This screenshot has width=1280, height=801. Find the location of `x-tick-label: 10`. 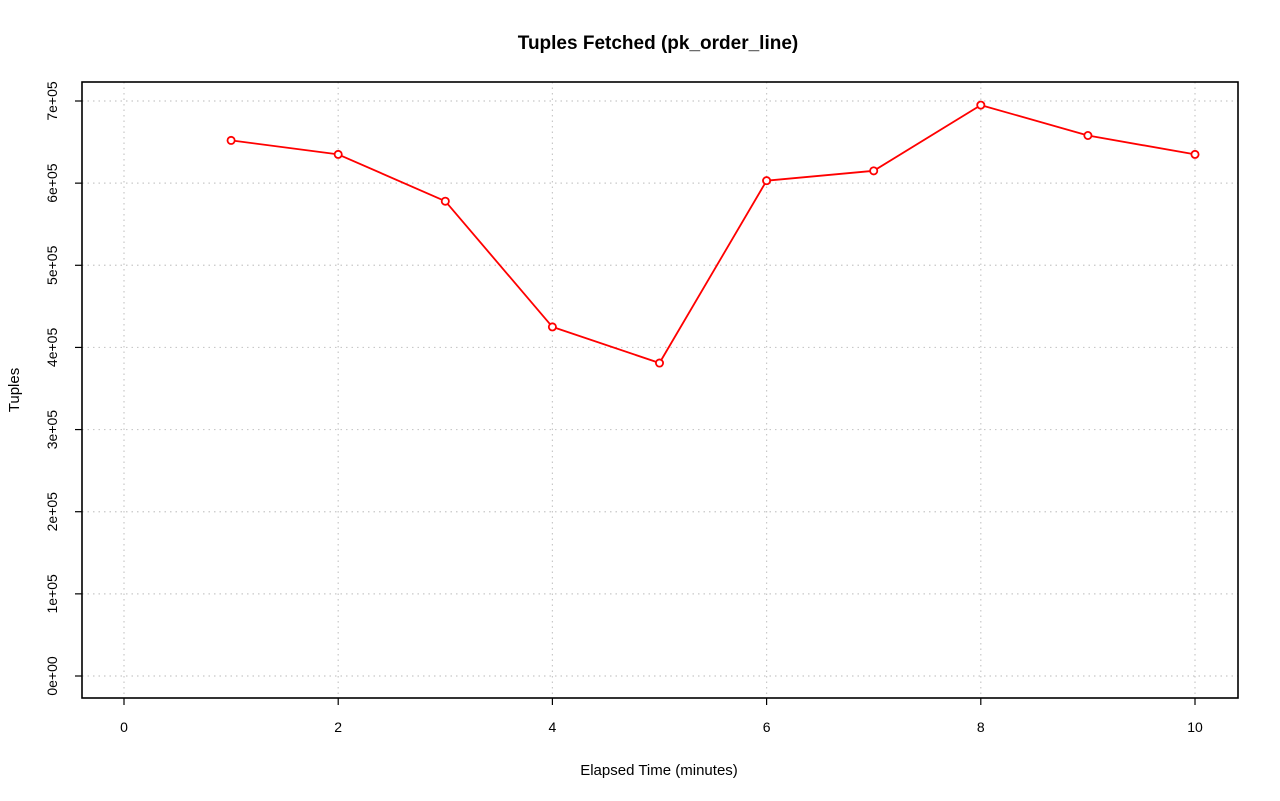

x-tick-label: 10 is located at coordinates (1195, 727).